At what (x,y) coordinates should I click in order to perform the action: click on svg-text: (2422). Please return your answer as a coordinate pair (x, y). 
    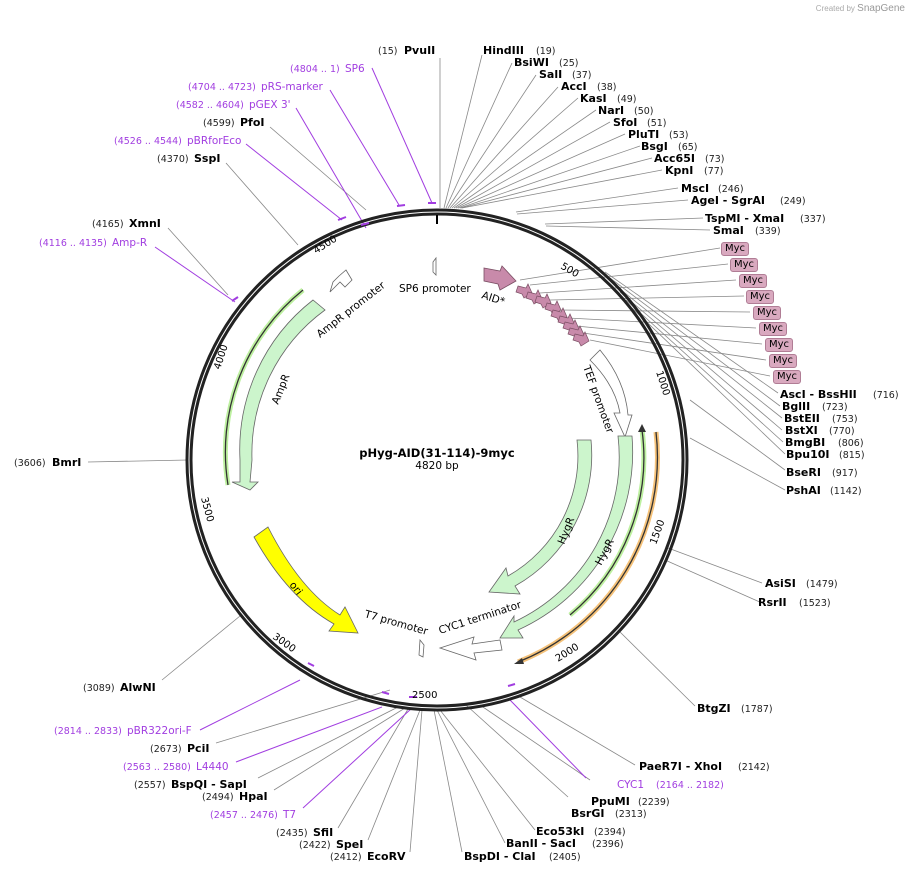
    Looking at the image, I should click on (315, 845).